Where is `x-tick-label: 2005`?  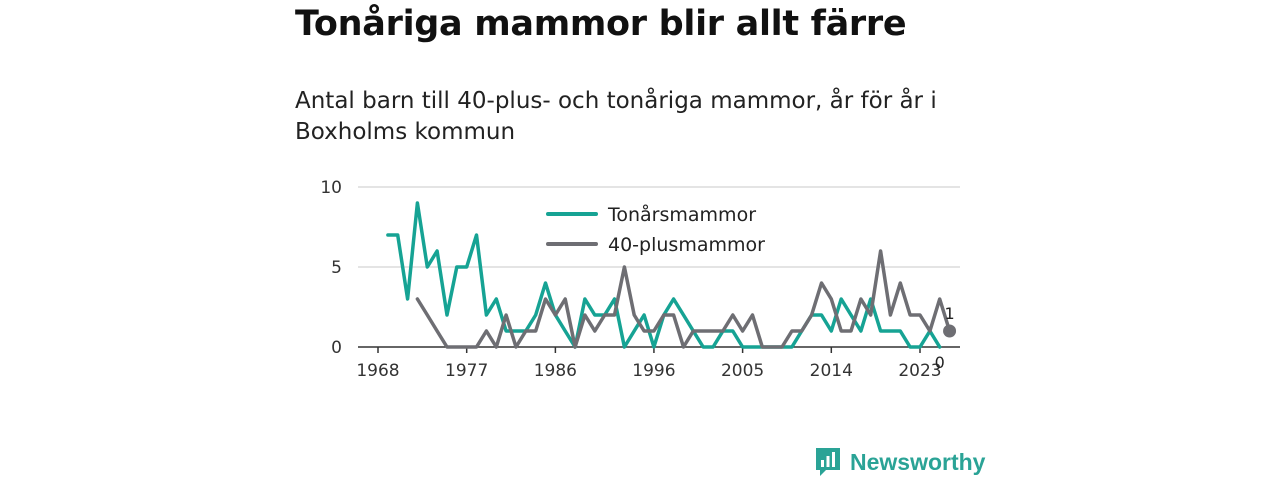
x-tick-label: 2005 is located at coordinates (742, 371).